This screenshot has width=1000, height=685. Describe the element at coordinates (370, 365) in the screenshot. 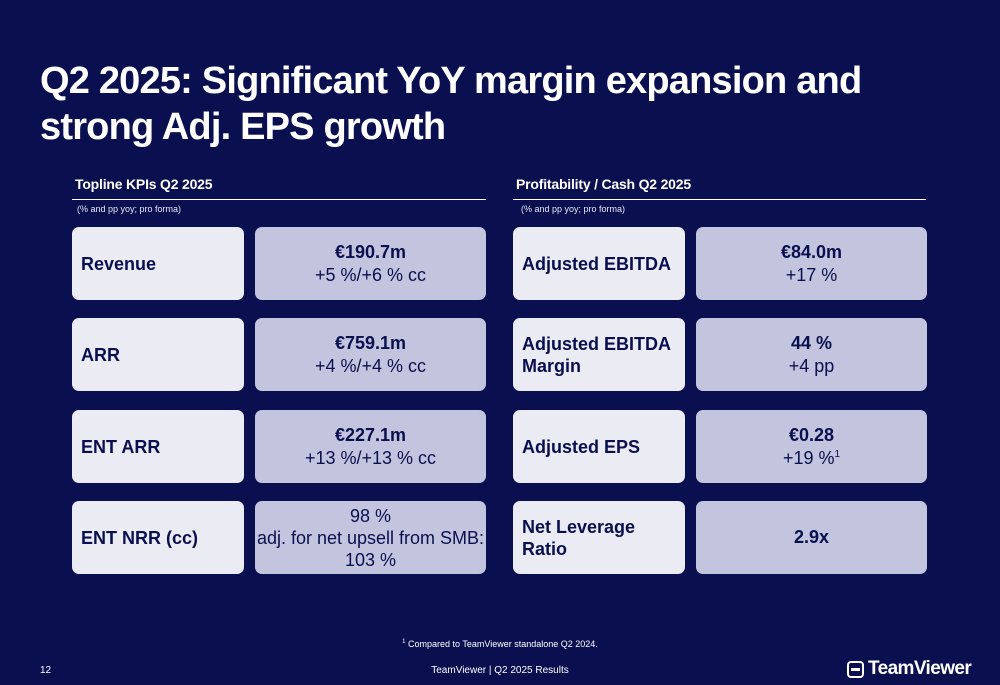

I see `arr-growth: +4 %/+4 % cc` at that location.